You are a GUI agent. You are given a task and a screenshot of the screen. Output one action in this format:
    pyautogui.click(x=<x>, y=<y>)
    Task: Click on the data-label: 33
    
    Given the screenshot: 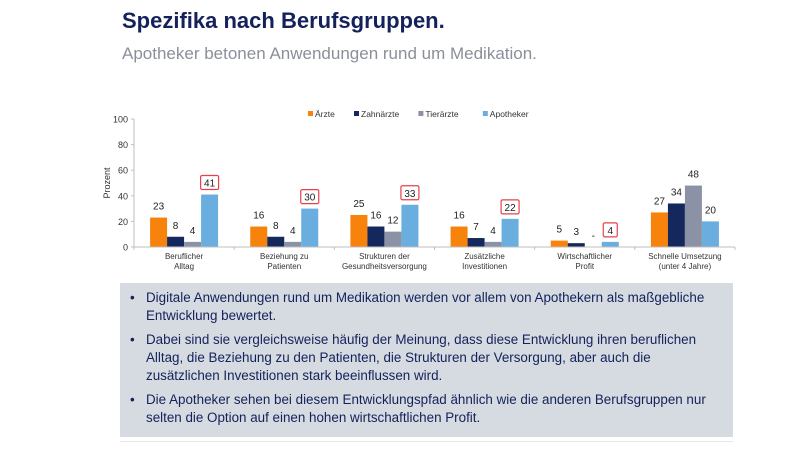 What is the action you would take?
    pyautogui.click(x=410, y=194)
    